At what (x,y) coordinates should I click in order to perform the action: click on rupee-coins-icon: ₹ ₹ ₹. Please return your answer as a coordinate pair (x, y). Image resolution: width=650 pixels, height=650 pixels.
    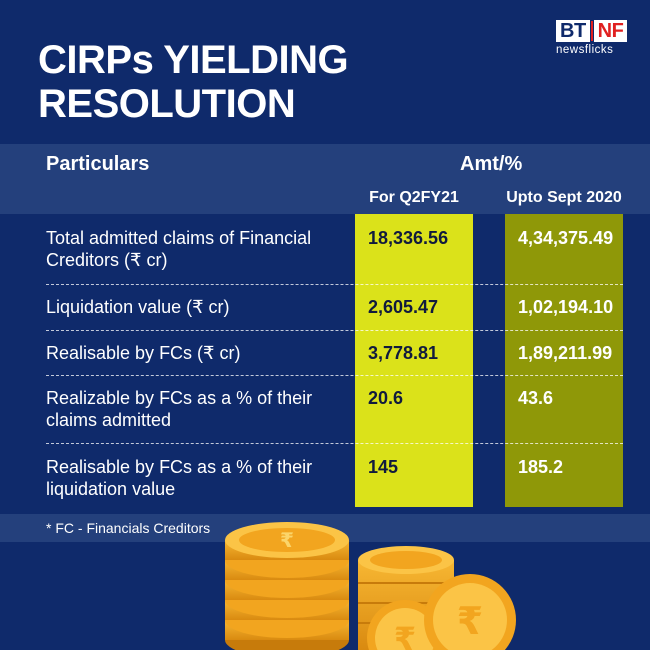
    Looking at the image, I should click on (370, 586).